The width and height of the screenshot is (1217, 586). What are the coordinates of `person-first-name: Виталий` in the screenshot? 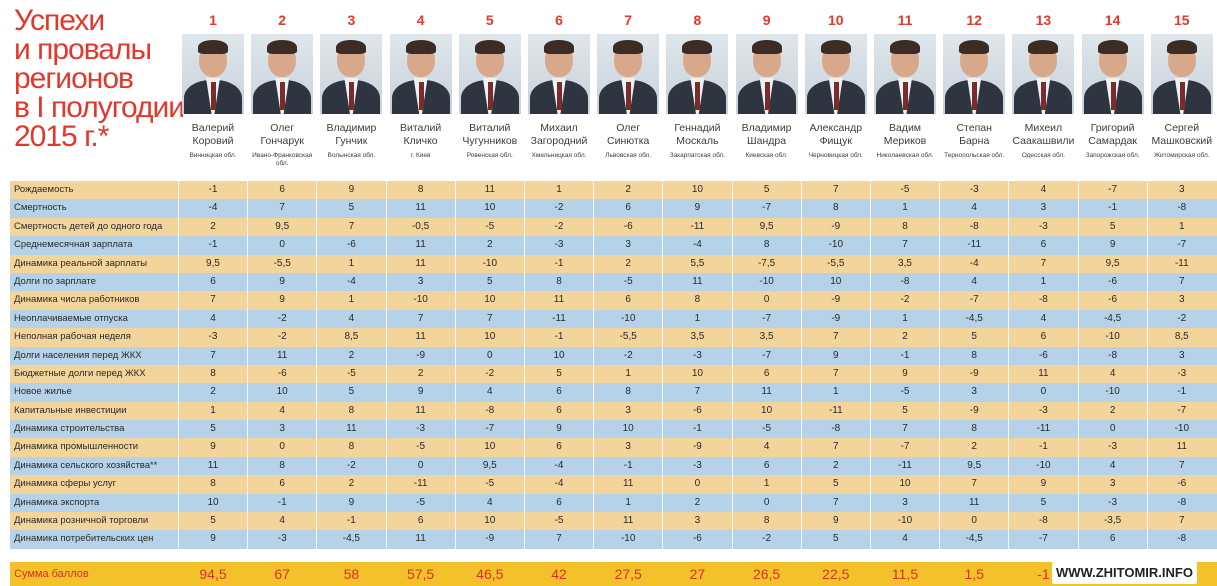 It's located at (490, 128).